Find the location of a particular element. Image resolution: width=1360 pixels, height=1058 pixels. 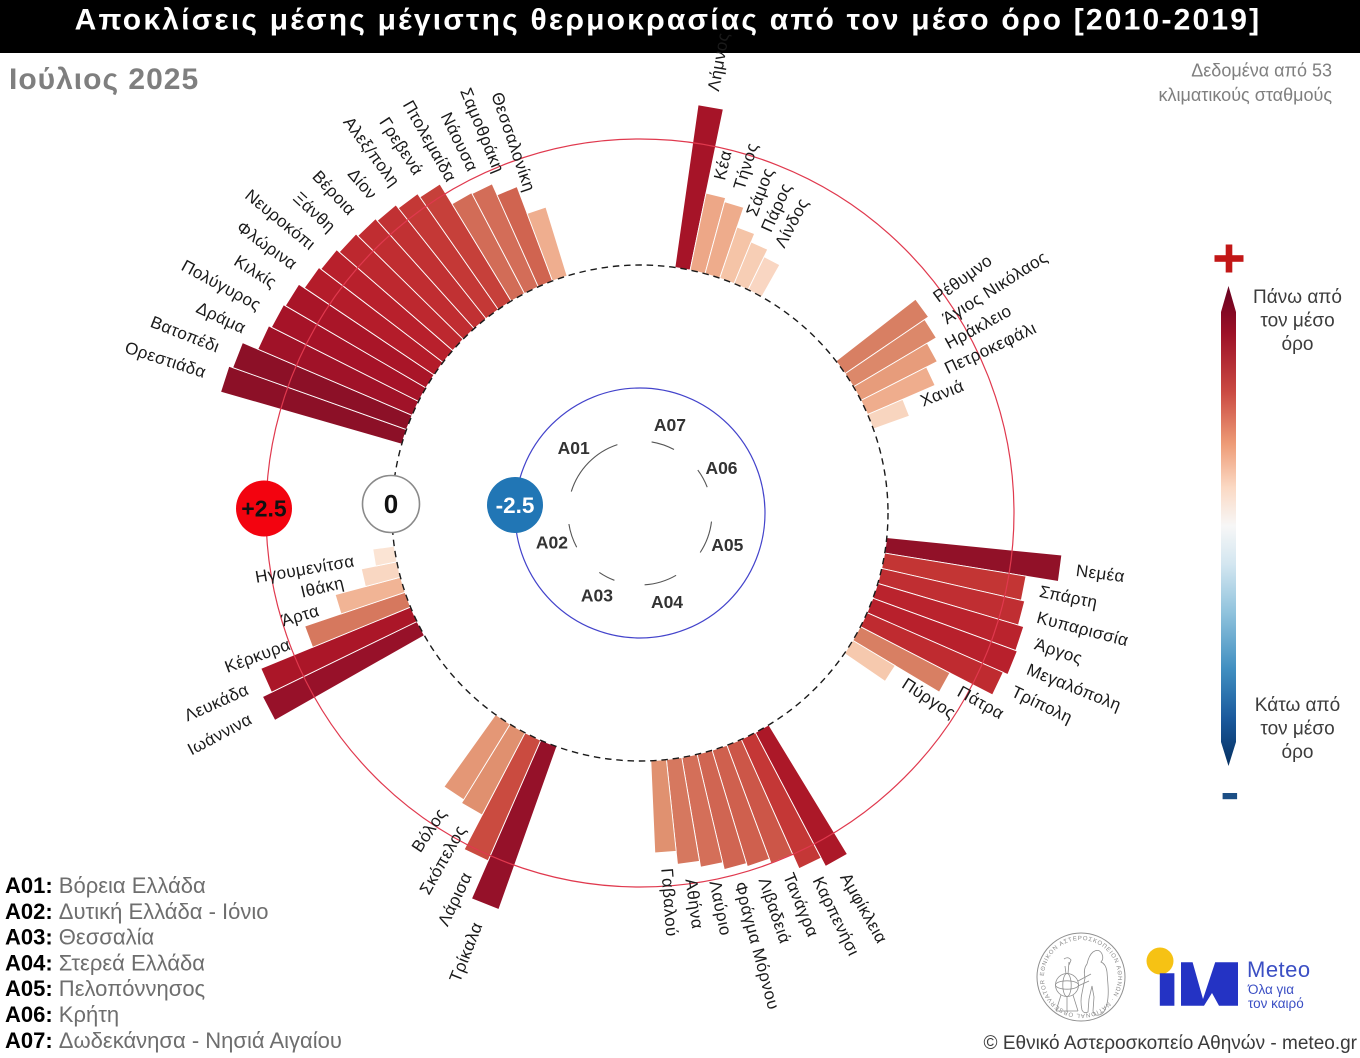

svg-text: A04: Στερεά Ελλάδα is located at coordinates (105, 962).